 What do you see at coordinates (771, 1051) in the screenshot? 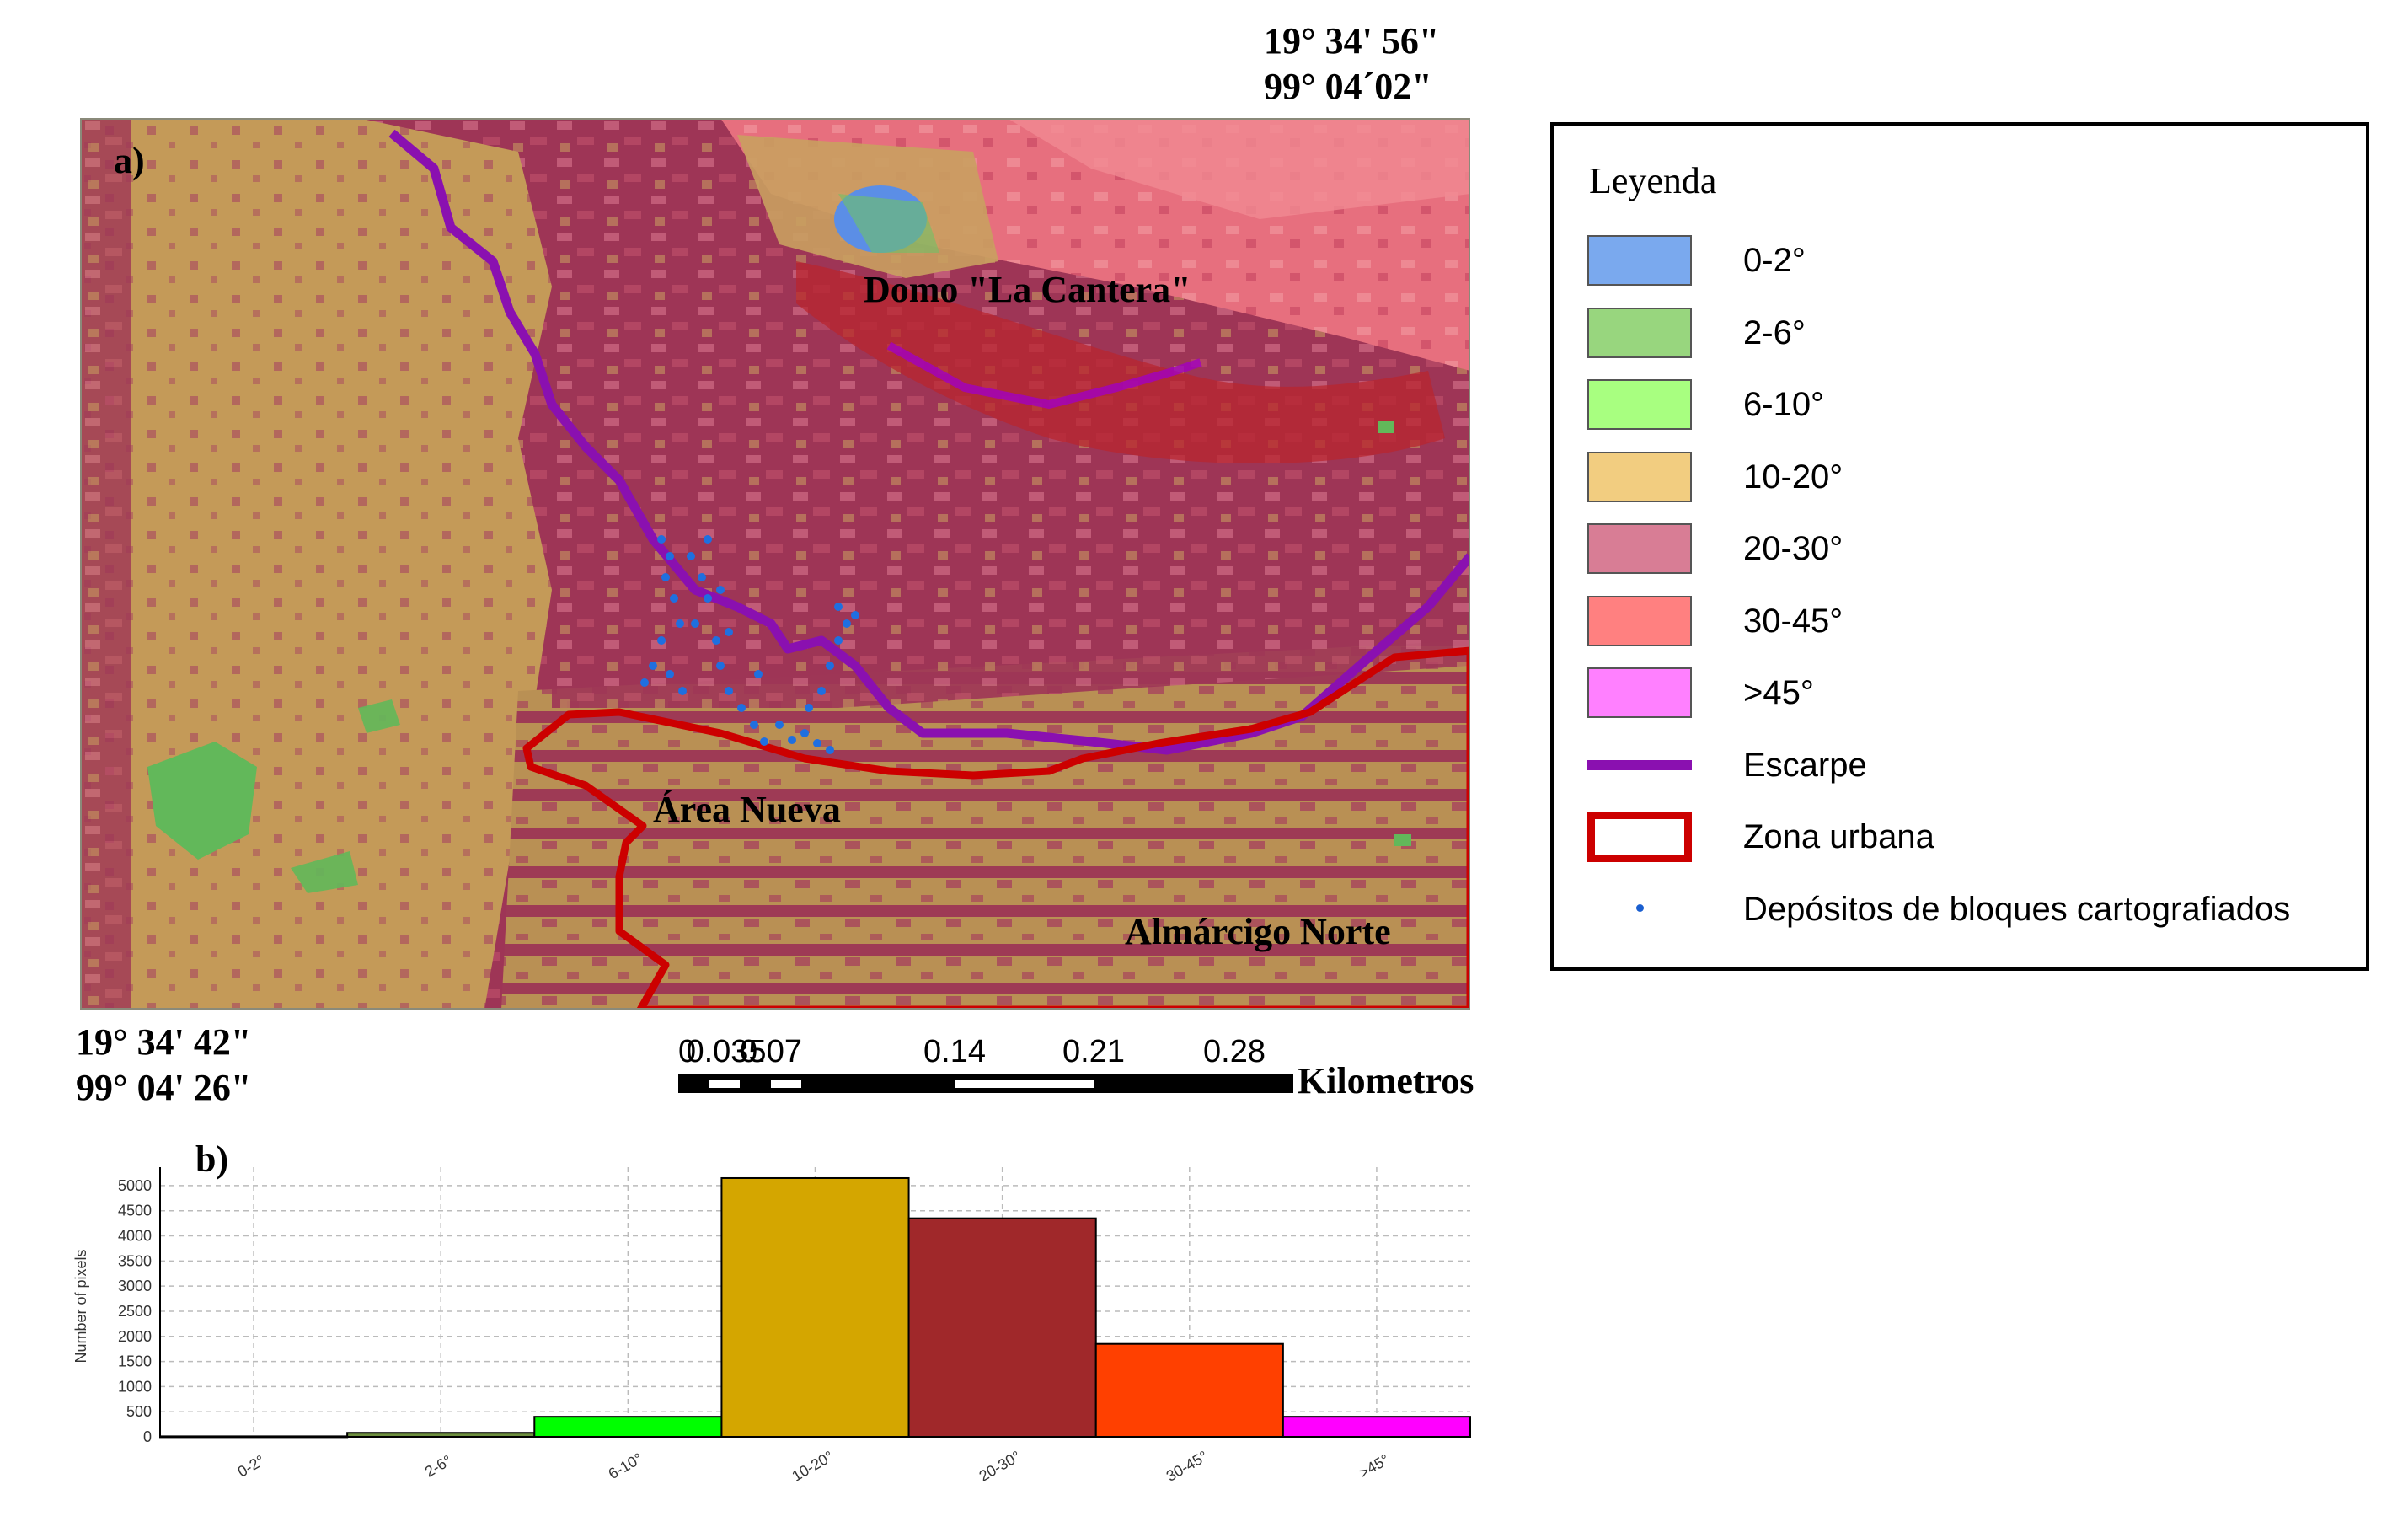
I see `scale-tick-label: 0.07` at bounding box center [771, 1051].